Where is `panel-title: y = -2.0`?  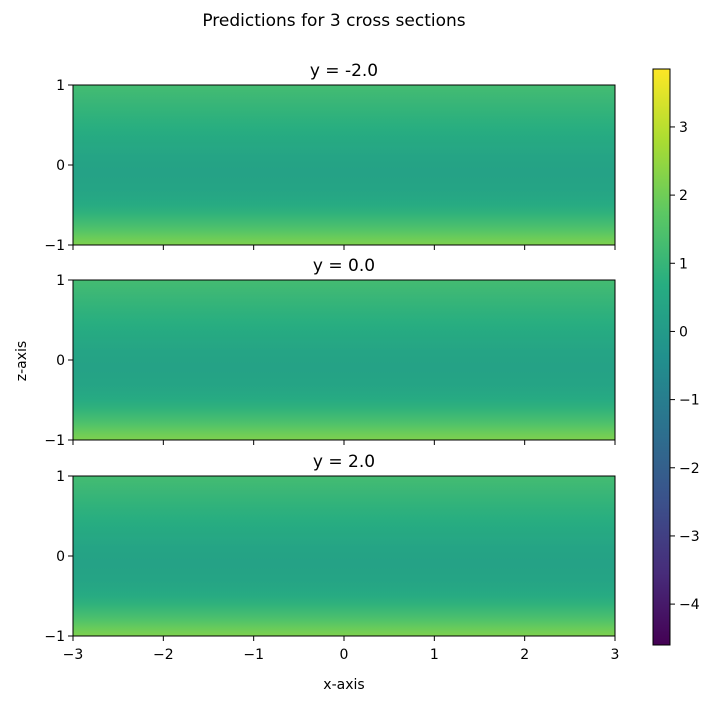 panel-title: y = -2.0 is located at coordinates (344, 71).